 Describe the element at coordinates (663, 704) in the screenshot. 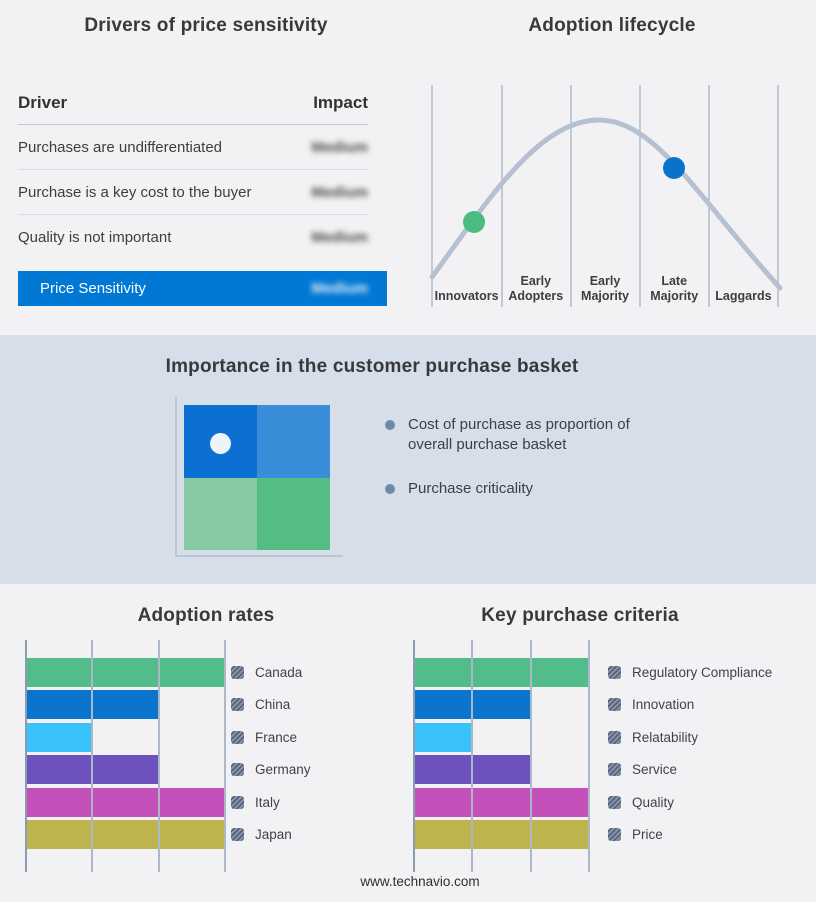

I see `legend-label: Innovation` at that location.